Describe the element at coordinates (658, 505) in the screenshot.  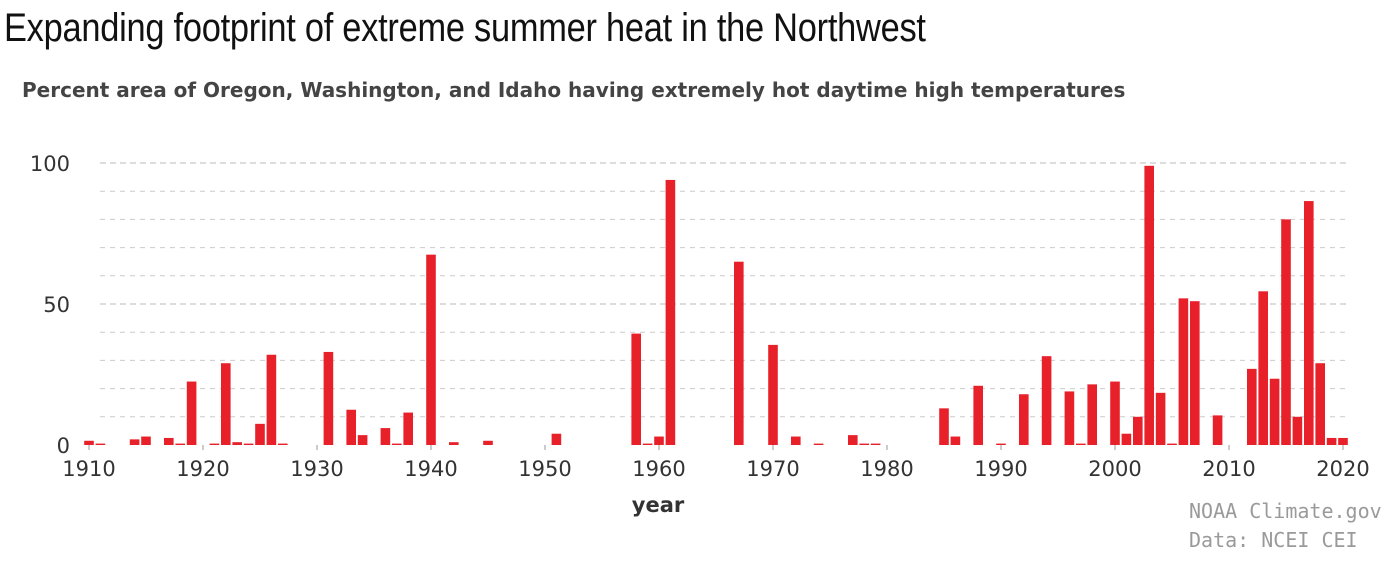
I see `x-axis-label: year` at that location.